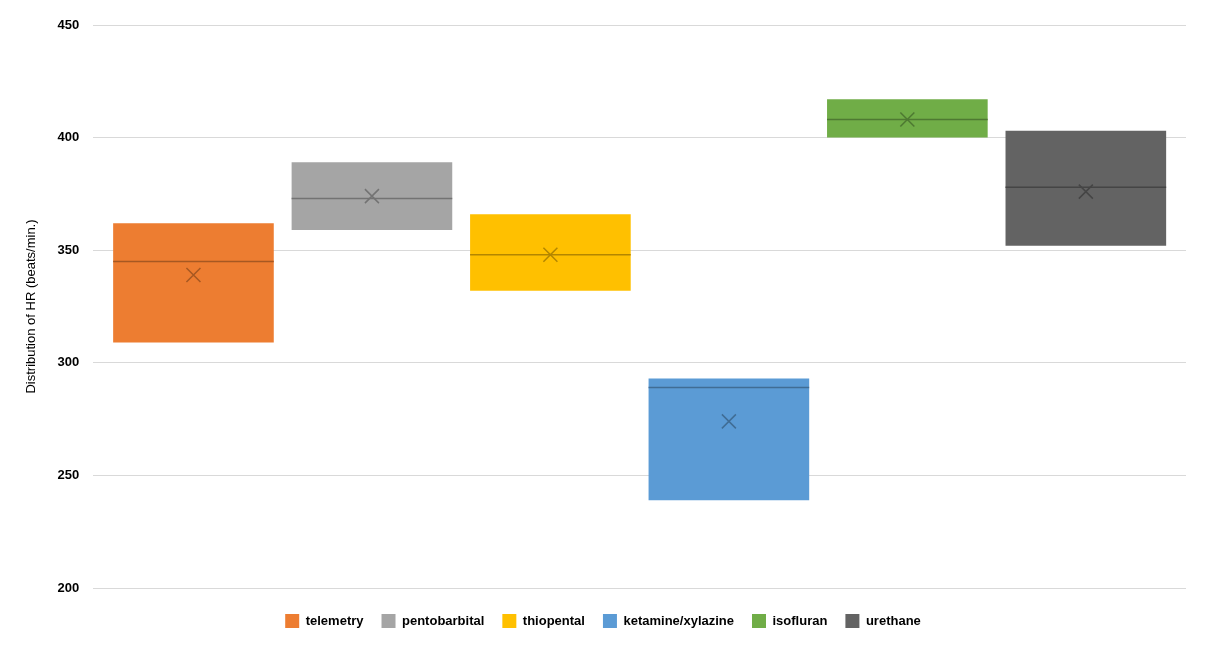 This screenshot has height=653, width=1206. What do you see at coordinates (68, 587) in the screenshot?
I see `y-tick-label: 200` at bounding box center [68, 587].